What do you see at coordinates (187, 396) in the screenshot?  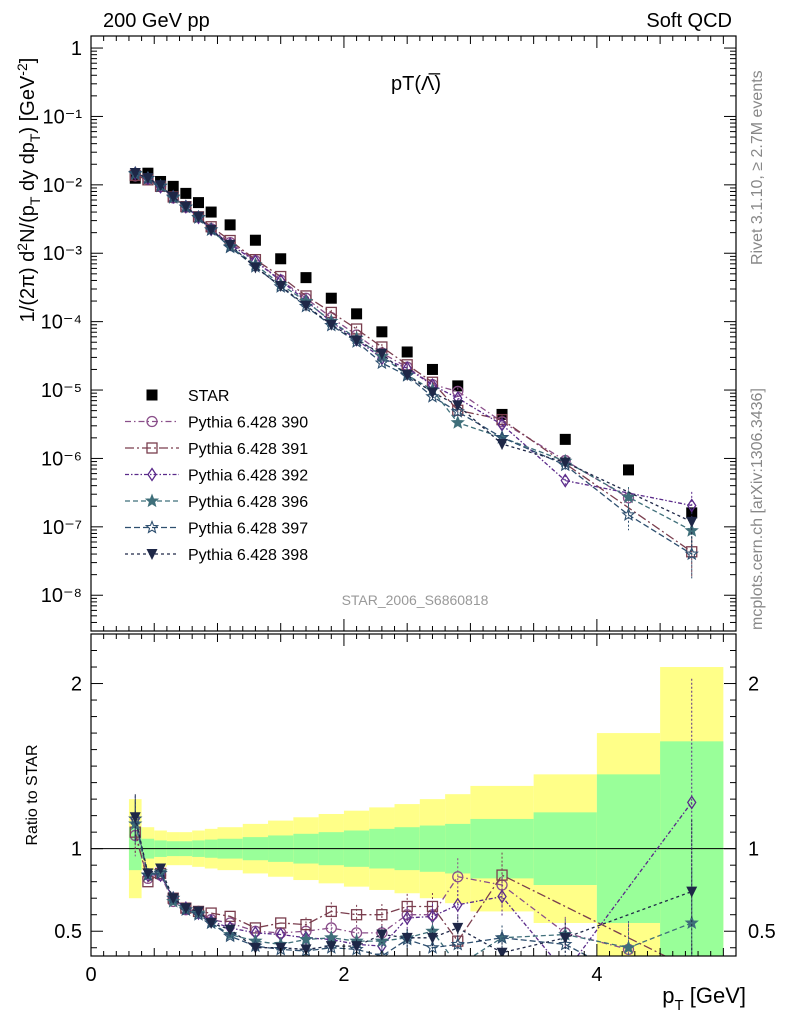 I see `legend-item-star: STAR` at bounding box center [187, 396].